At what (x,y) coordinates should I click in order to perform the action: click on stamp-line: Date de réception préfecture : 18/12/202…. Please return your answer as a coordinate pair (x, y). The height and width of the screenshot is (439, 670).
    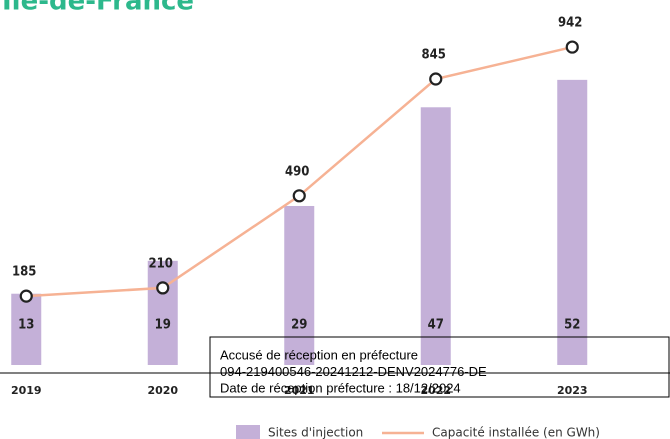
    Looking at the image, I should click on (340, 387).